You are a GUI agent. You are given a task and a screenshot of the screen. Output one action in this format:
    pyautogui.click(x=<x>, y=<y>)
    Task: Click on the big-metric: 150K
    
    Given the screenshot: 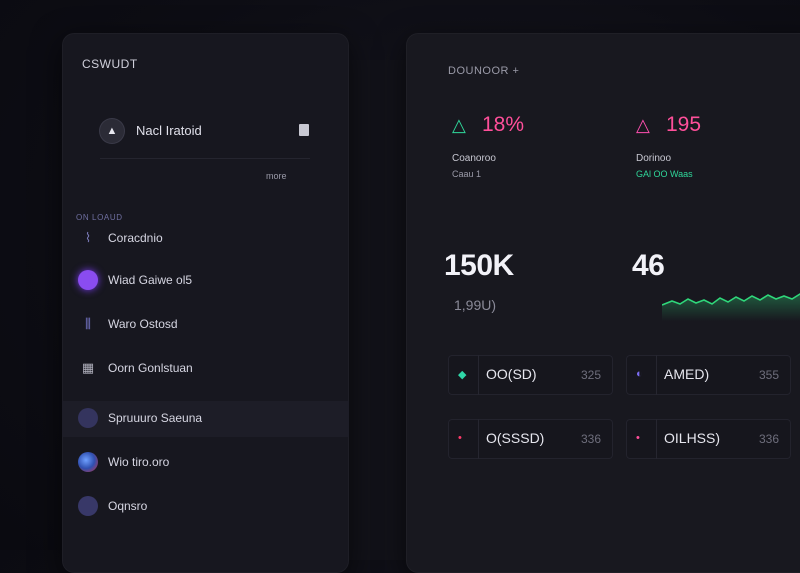 What is the action you would take?
    pyautogui.click(x=479, y=265)
    